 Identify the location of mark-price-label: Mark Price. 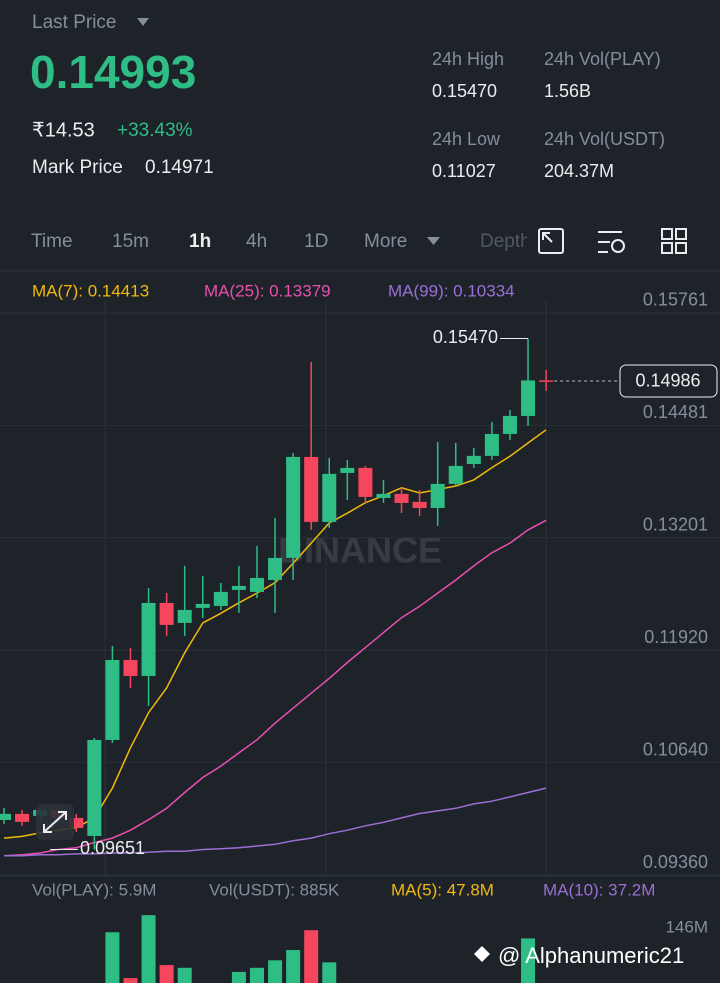
(77, 167).